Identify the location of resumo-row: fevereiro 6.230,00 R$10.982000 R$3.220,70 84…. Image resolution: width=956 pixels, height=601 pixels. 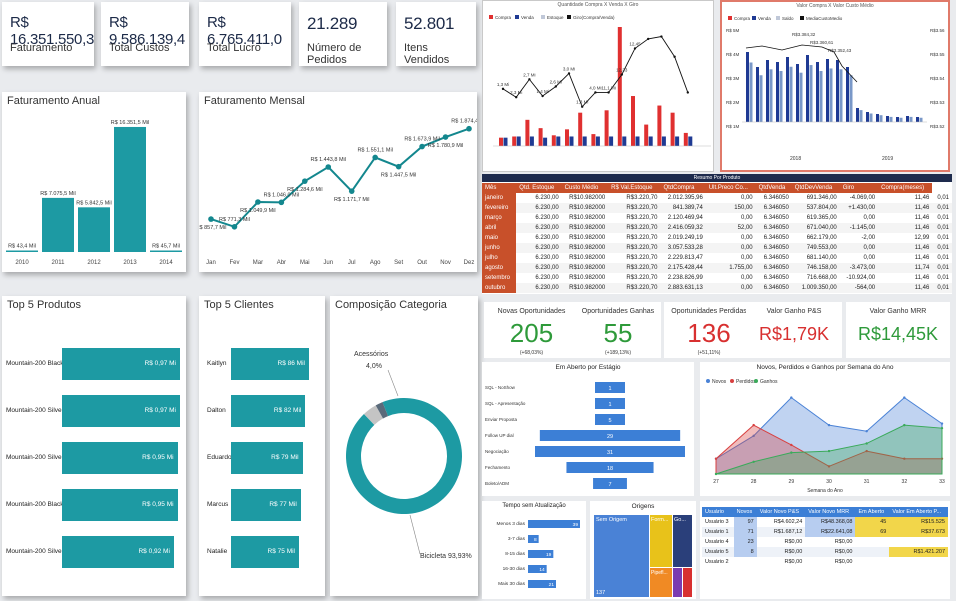
(717, 208).